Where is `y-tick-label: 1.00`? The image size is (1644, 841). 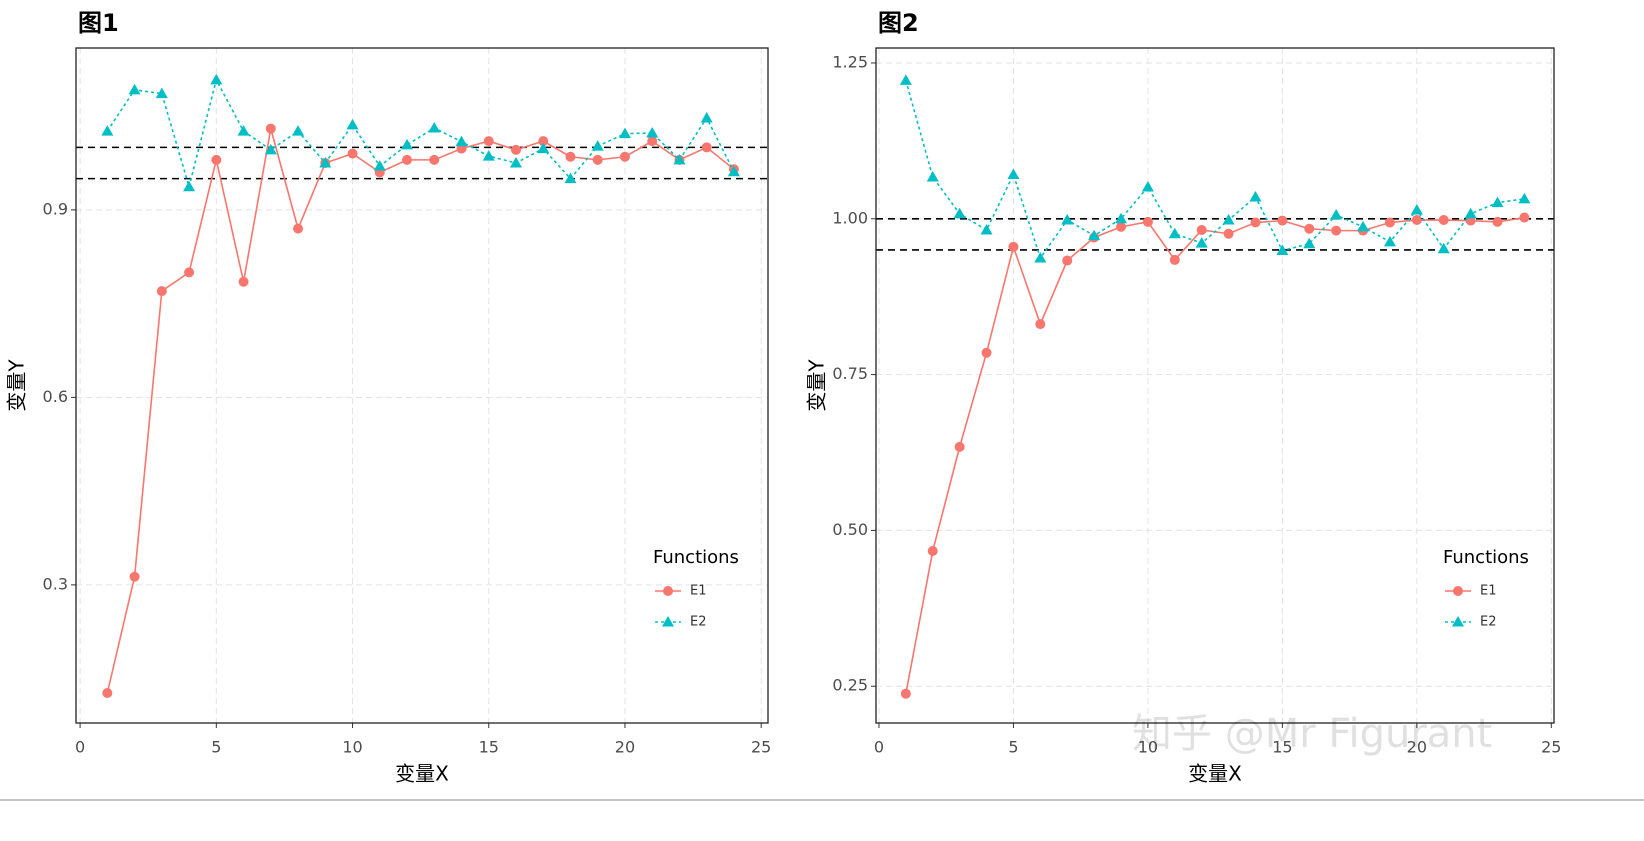
y-tick-label: 1.00 is located at coordinates (850, 217).